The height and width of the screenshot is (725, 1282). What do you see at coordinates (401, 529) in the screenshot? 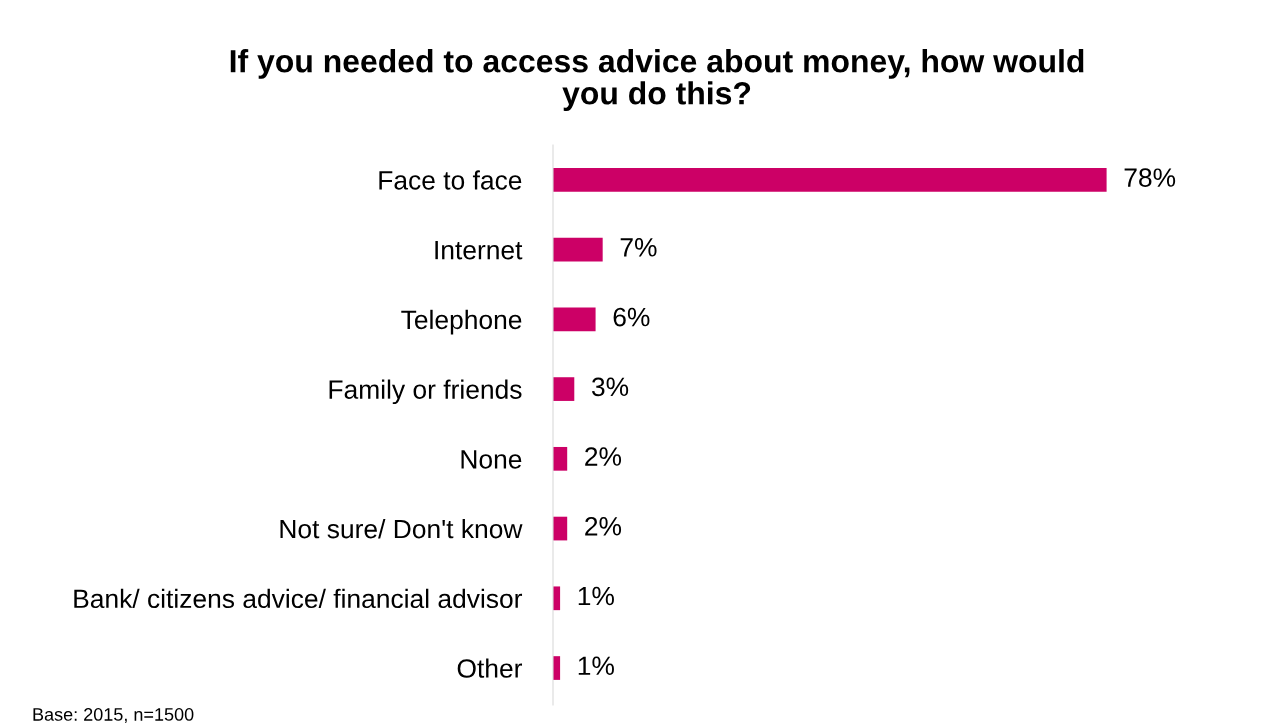
I see `y-tick-label: Not sure/ Don't know` at bounding box center [401, 529].